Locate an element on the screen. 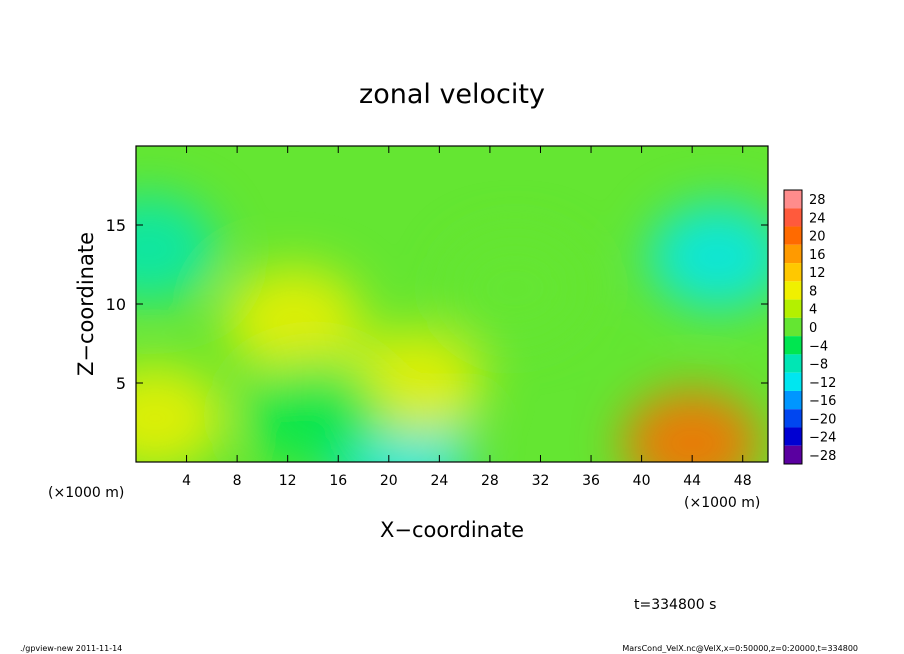 This screenshot has width=904, height=654. x-tick-label: 32 is located at coordinates (541, 481).